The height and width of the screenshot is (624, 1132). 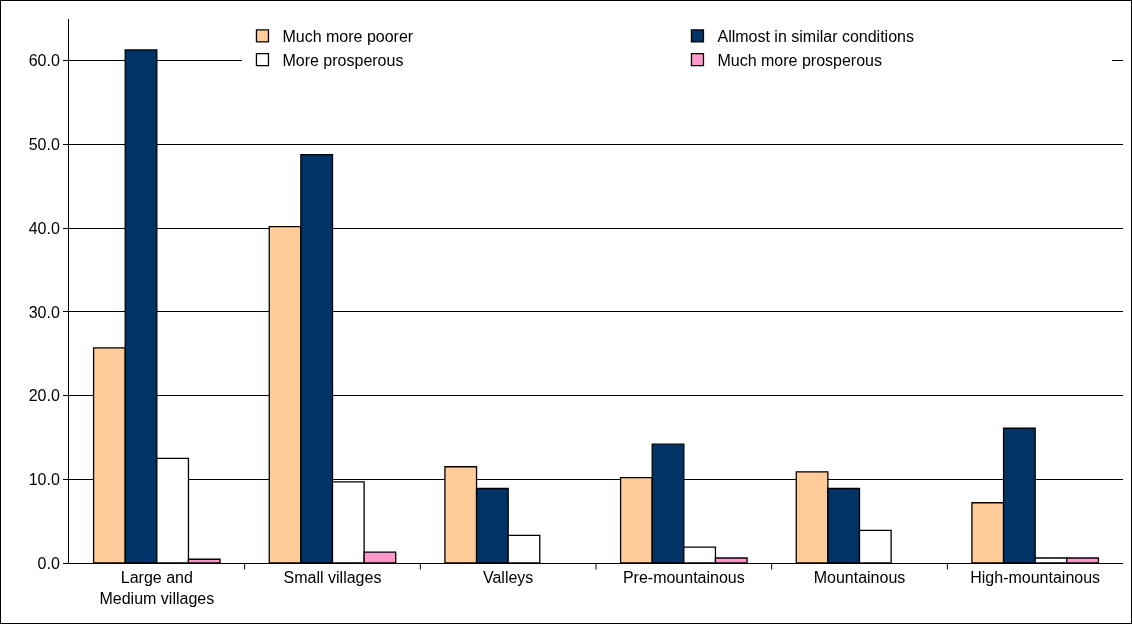 I want to click on y-tick-label: 0.0, so click(x=48, y=563).